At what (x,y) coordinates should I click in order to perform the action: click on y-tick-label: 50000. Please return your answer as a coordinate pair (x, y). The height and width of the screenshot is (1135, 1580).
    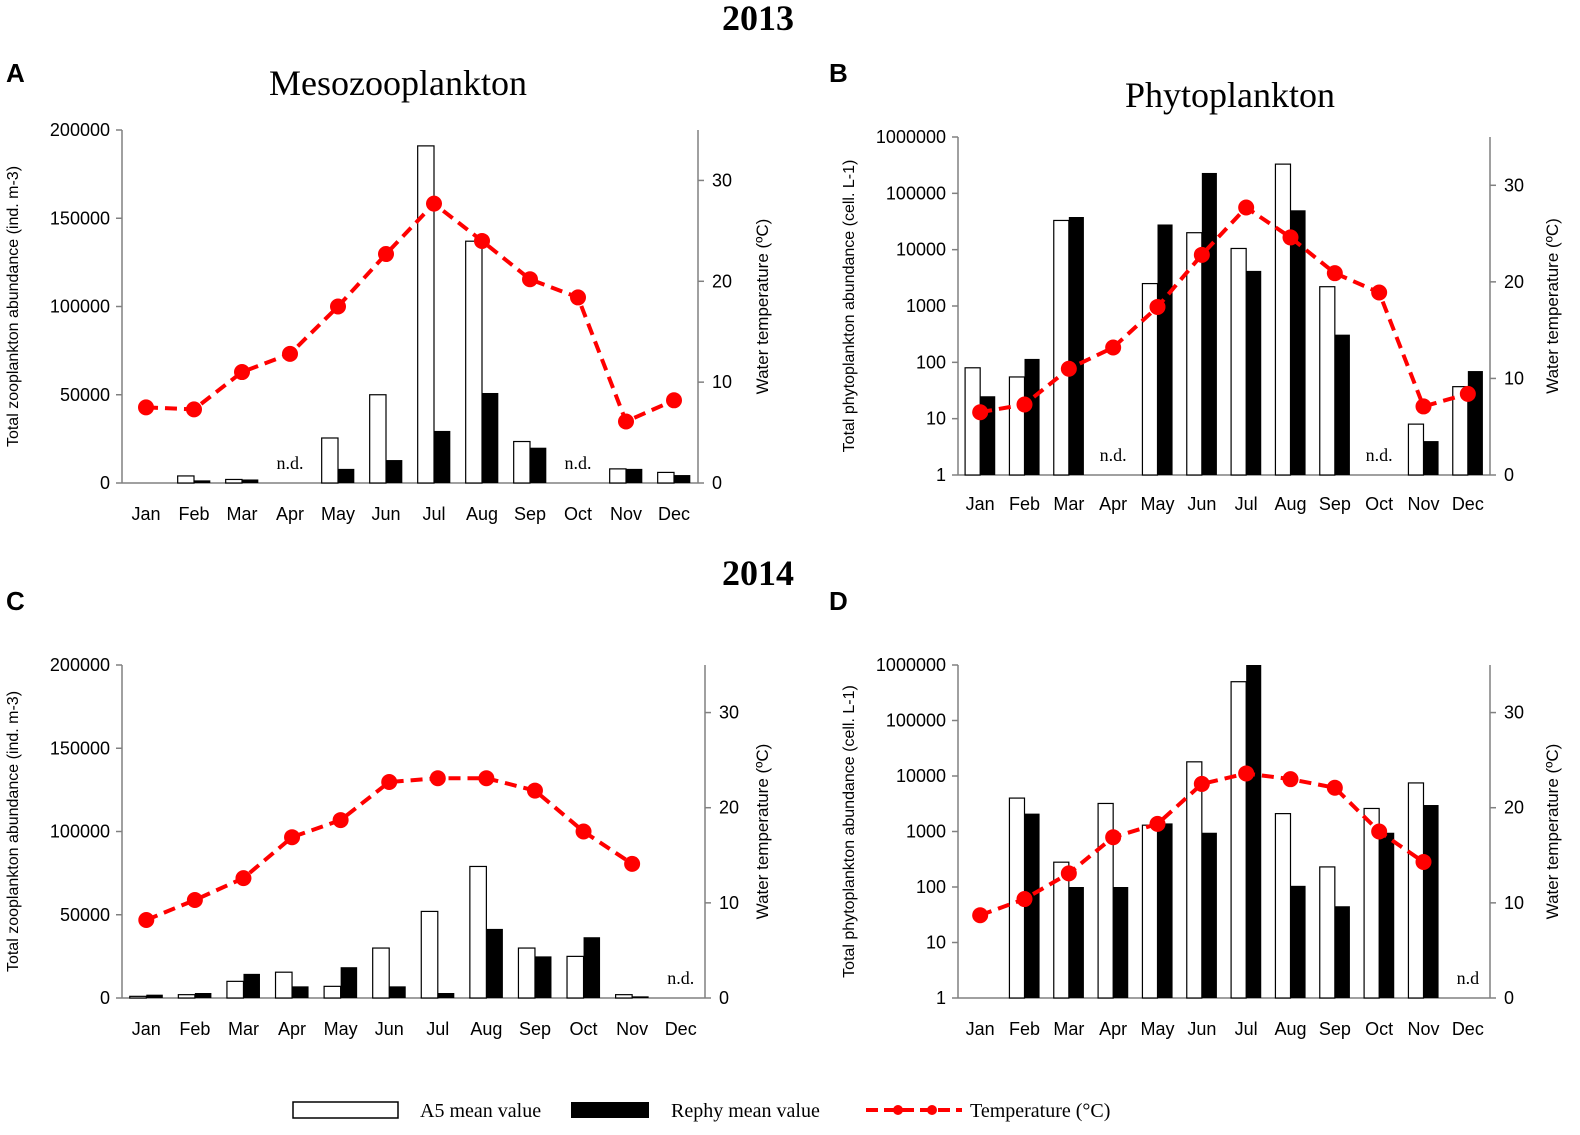
    Looking at the image, I should click on (85, 395).